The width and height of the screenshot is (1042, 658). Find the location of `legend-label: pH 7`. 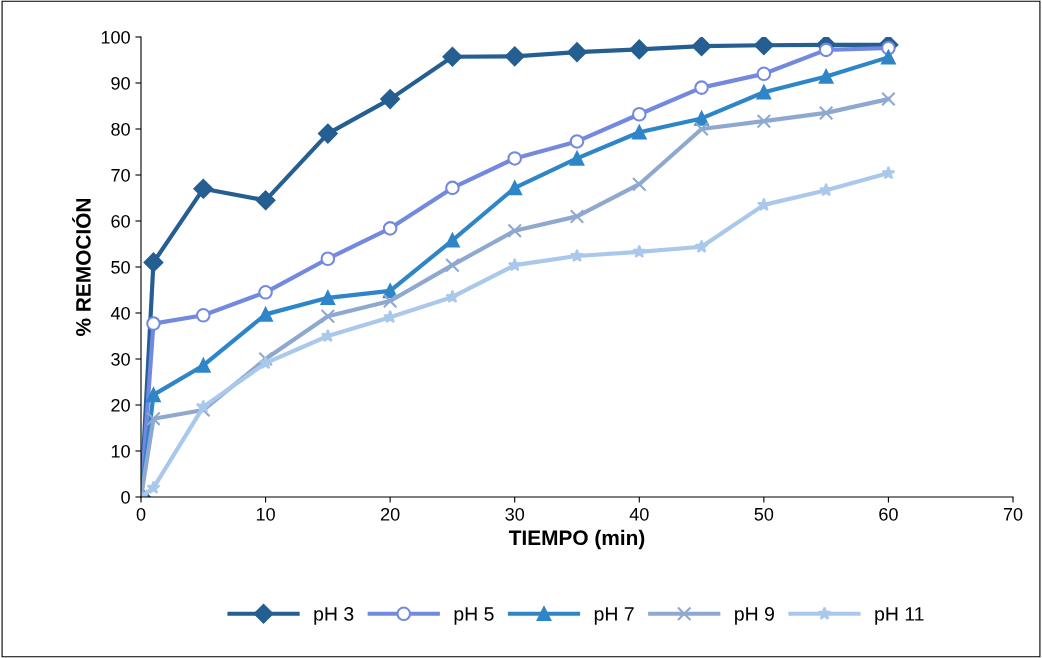

legend-label: pH 7 is located at coordinates (614, 616).